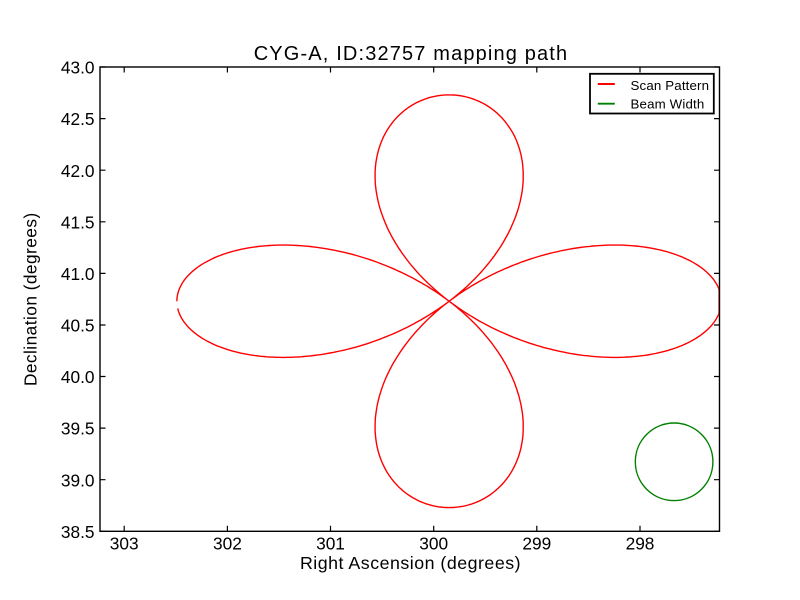 The image size is (800, 600). Describe the element at coordinates (78, 532) in the screenshot. I see `svg-text: 38.5` at that location.